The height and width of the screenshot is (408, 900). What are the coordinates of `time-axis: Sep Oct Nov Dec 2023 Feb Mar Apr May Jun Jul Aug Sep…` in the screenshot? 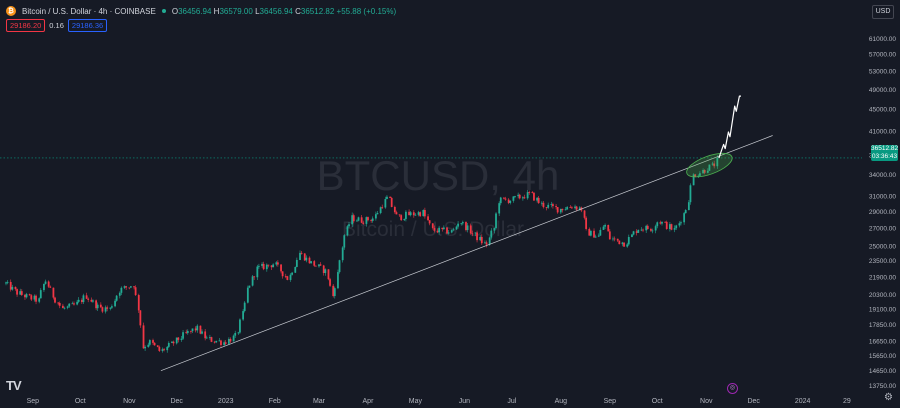 It's located at (439, 401).